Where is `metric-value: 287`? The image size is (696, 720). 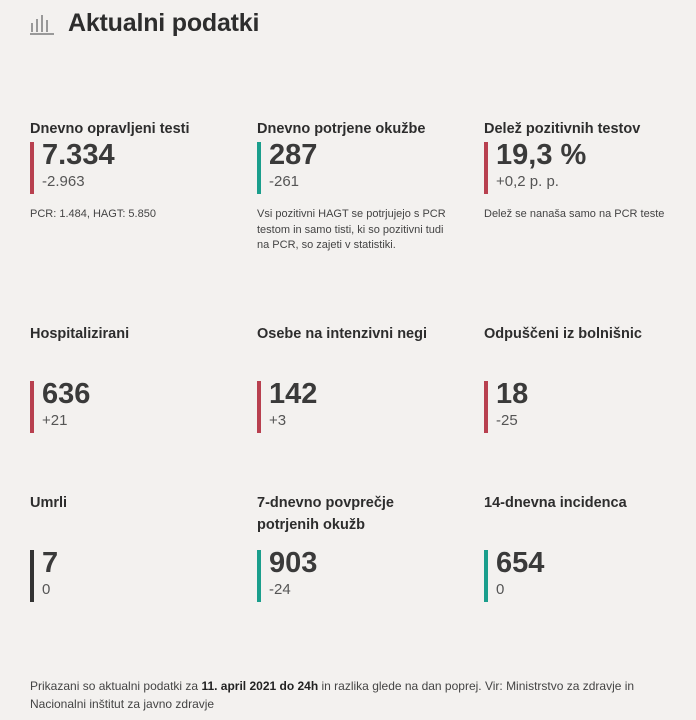 metric-value: 287 is located at coordinates (293, 155).